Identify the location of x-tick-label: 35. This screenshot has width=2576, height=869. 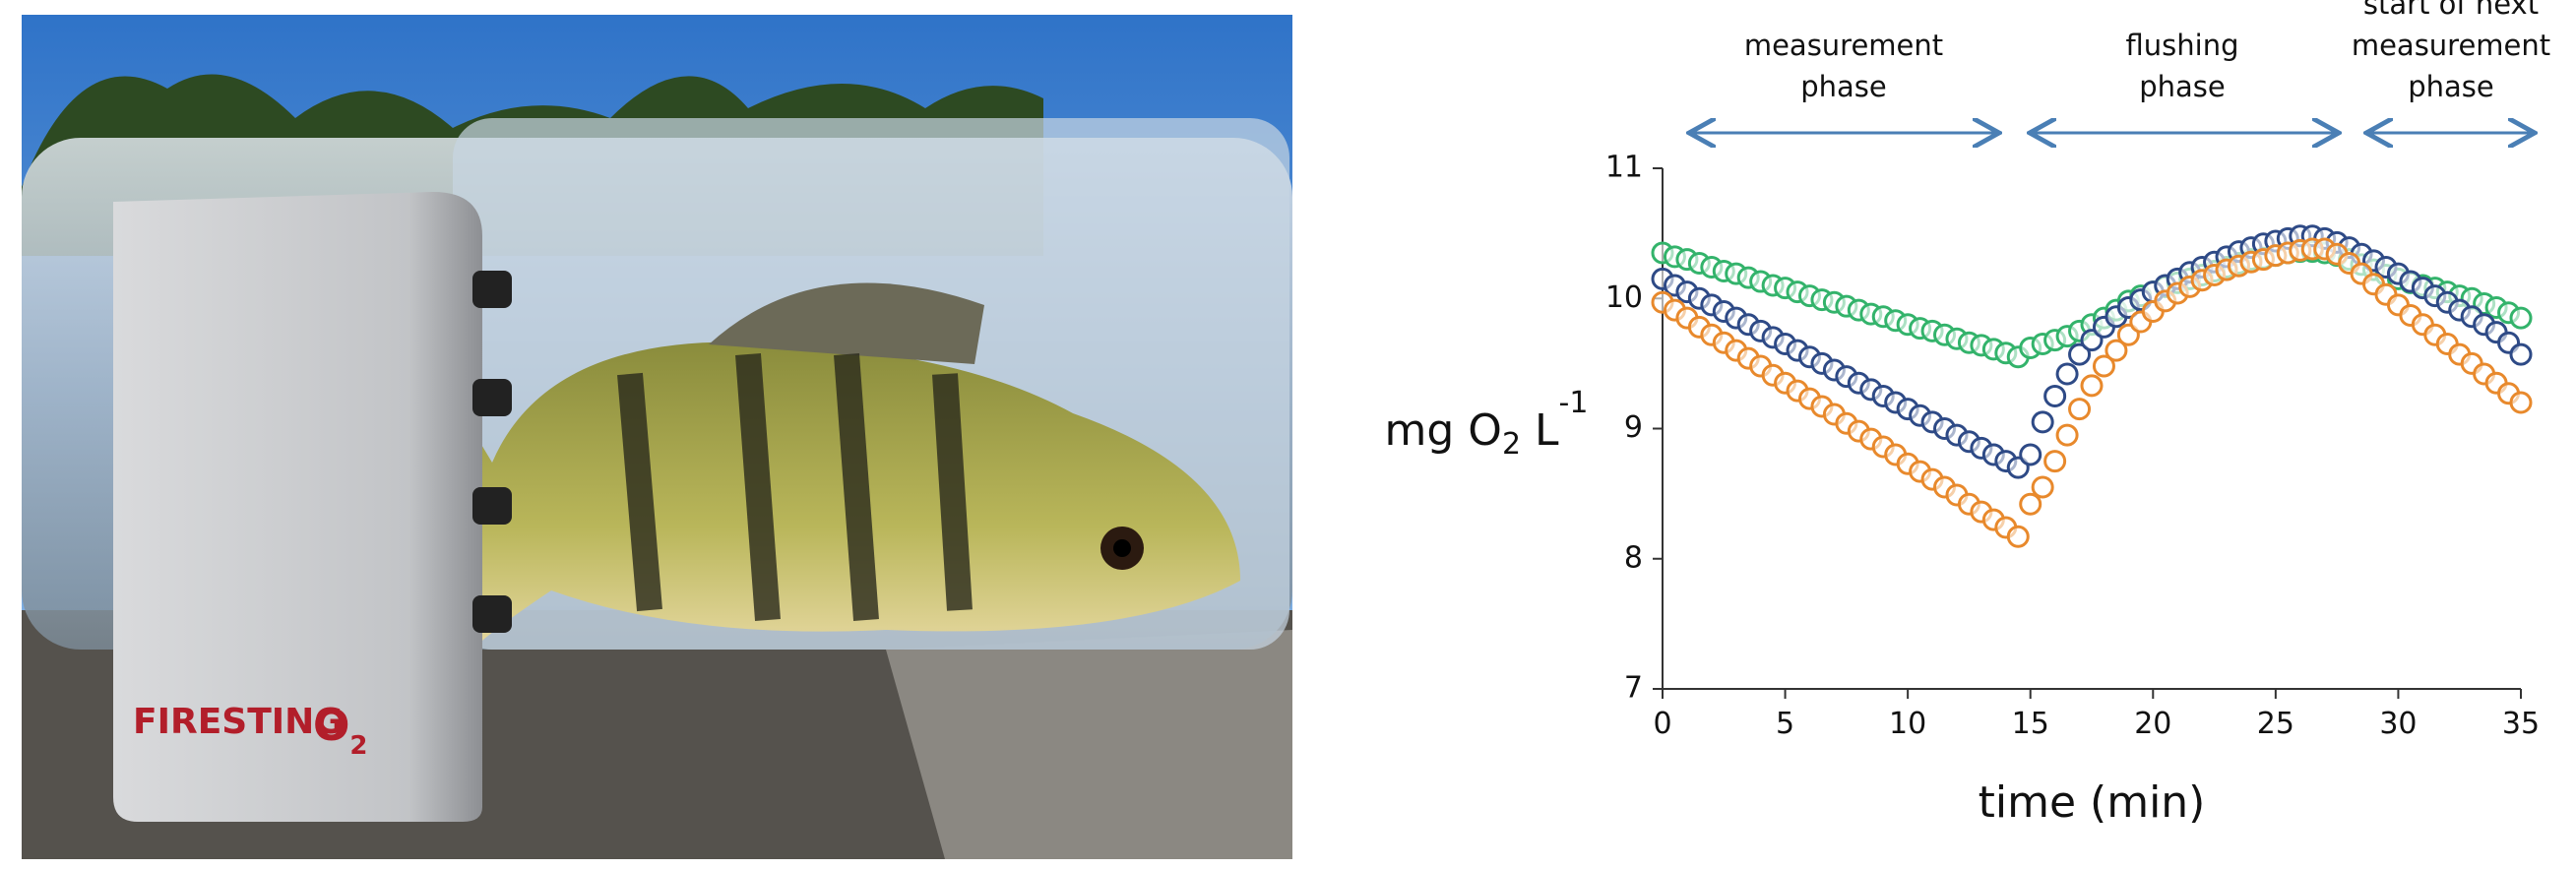
(2521, 724).